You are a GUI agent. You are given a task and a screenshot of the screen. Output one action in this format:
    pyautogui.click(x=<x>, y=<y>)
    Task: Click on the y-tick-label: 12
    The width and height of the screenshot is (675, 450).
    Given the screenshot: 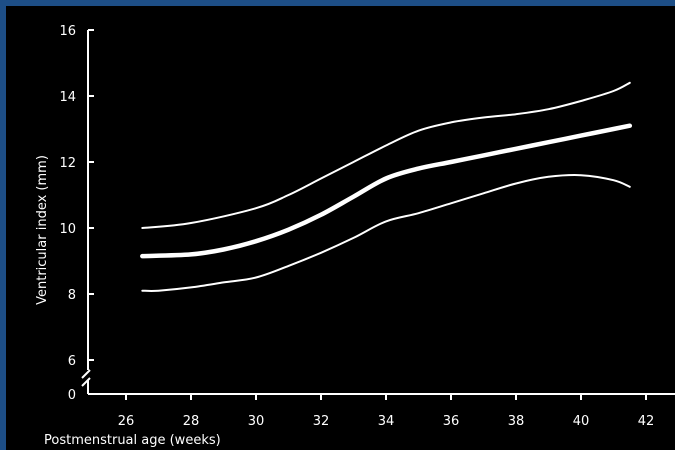 What is the action you would take?
    pyautogui.click(x=67, y=163)
    